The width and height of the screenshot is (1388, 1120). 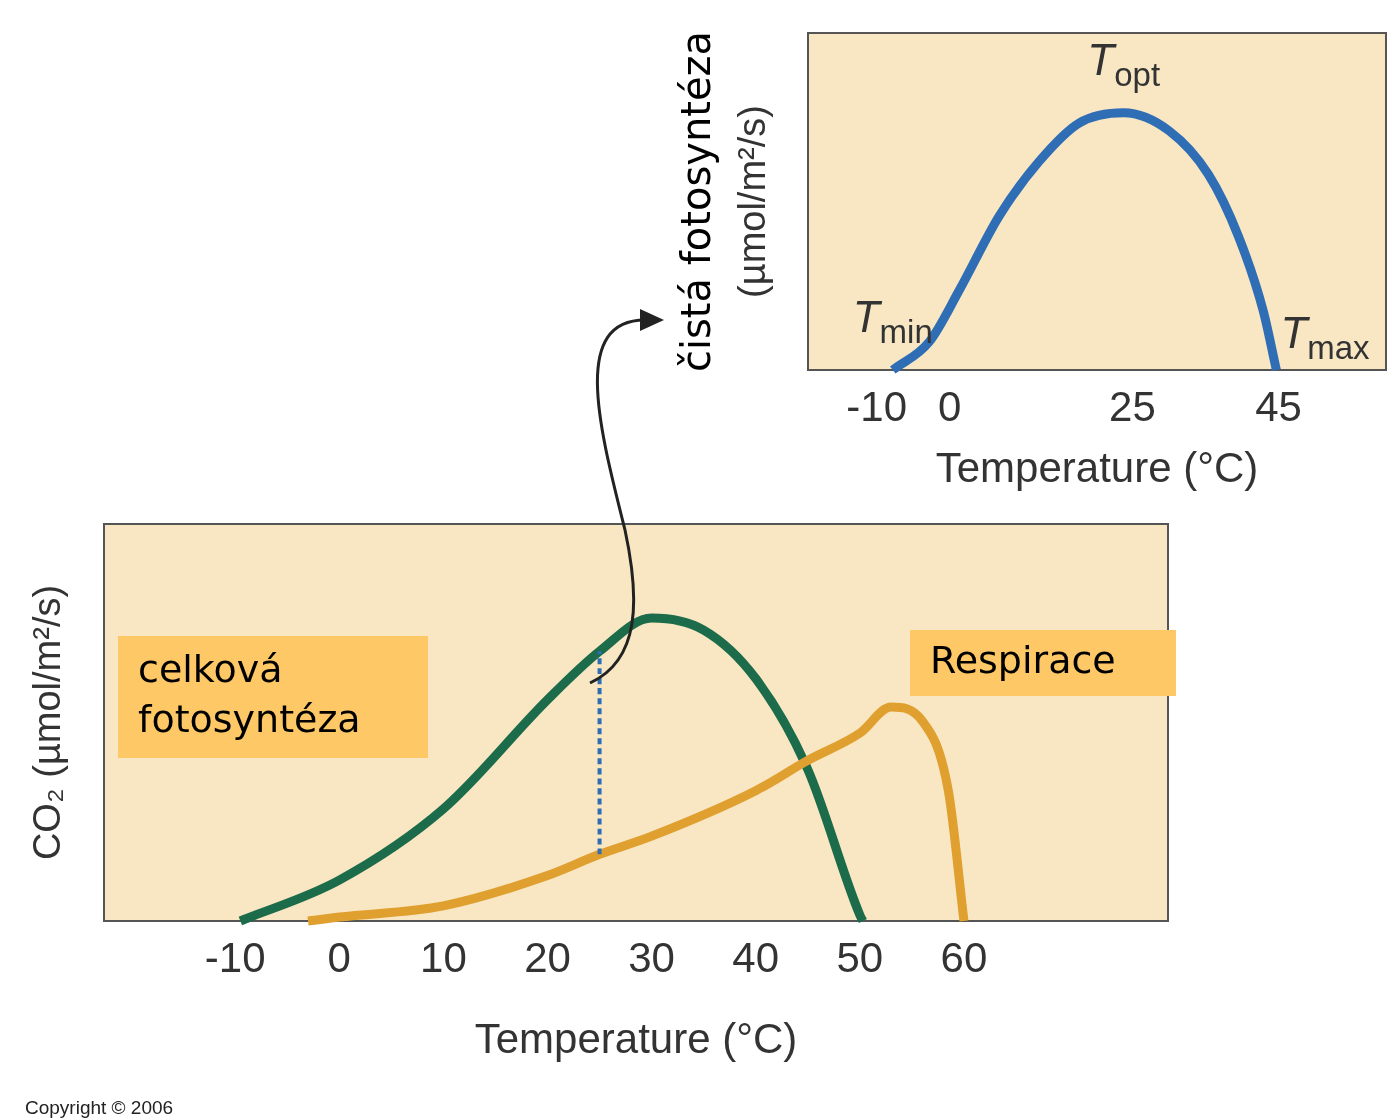 I want to click on y-axis-title: čistá fotosyntéza (µmol/m²/s), so click(x=723, y=201).